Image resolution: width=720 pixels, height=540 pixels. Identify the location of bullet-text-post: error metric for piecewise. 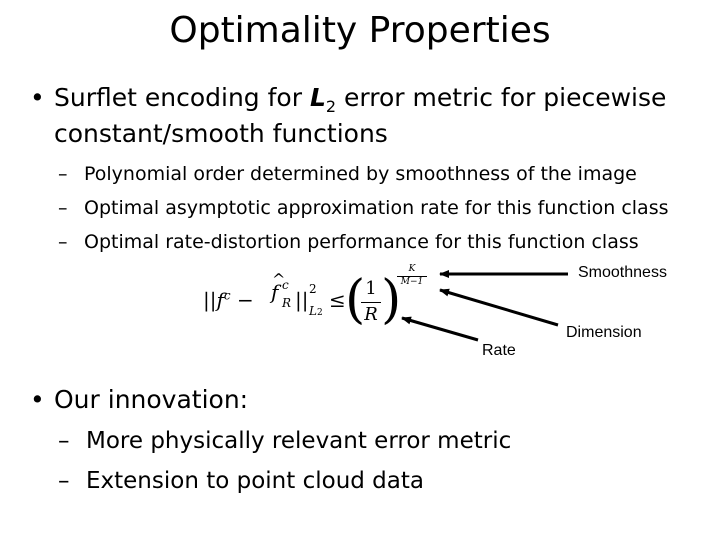
(501, 97).